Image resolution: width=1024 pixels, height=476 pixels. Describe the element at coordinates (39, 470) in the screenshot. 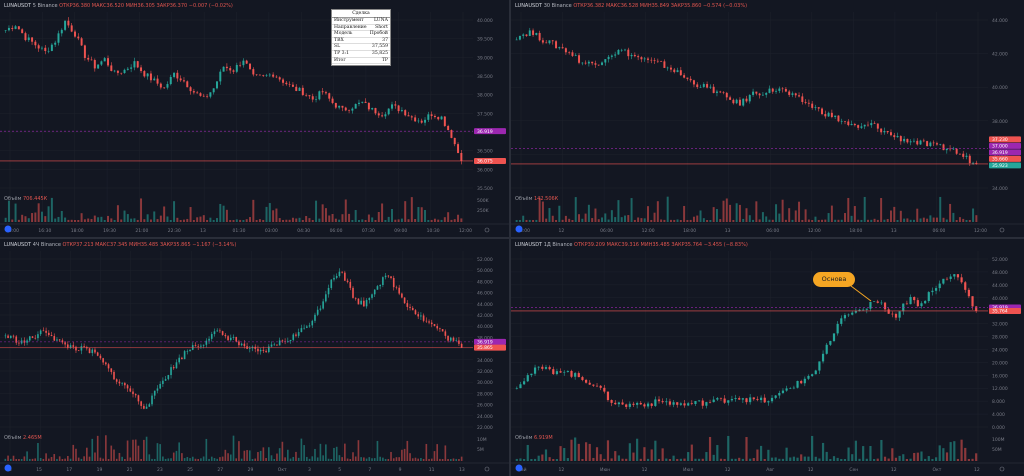

I see `time-tick: 15` at that location.